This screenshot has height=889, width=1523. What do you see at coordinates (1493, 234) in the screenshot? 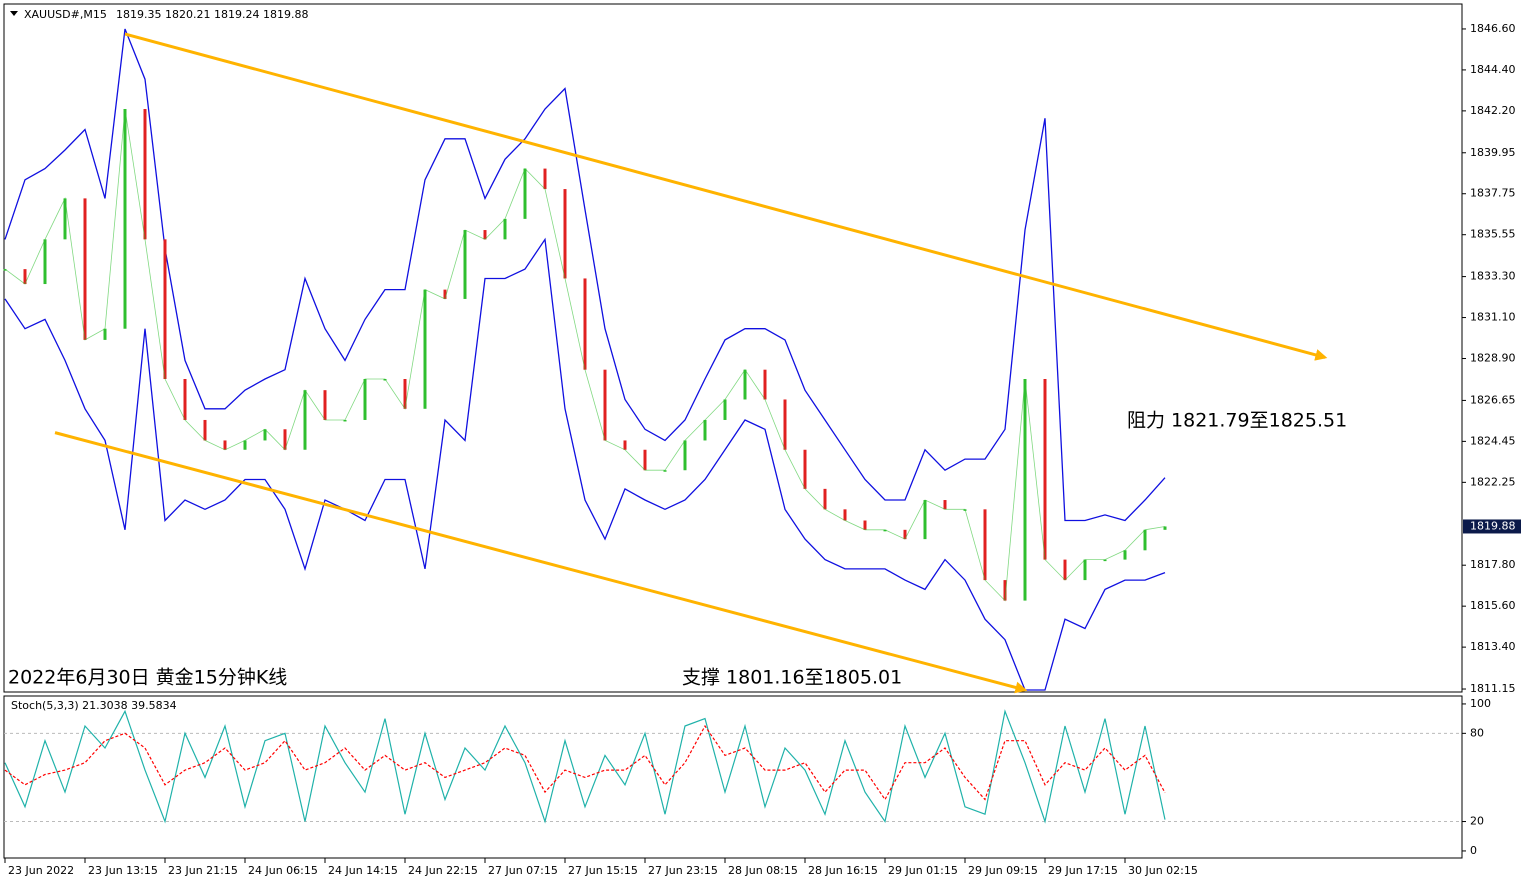
I see `y-tick-label: 1835.55` at bounding box center [1493, 234].